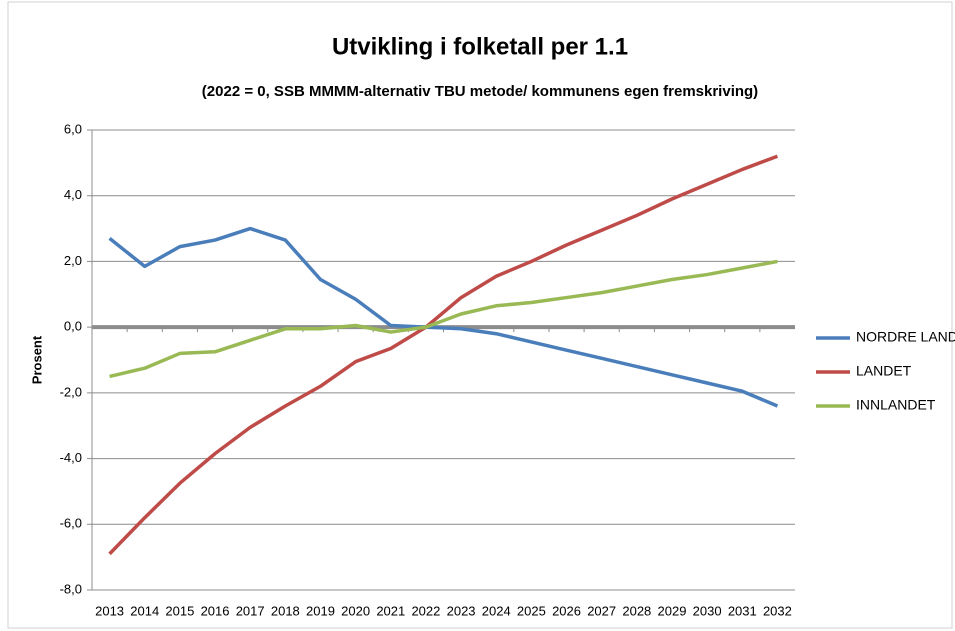 The image size is (955, 631). What do you see at coordinates (896, 405) in the screenshot?
I see `legend-label: INNLANDET` at bounding box center [896, 405].